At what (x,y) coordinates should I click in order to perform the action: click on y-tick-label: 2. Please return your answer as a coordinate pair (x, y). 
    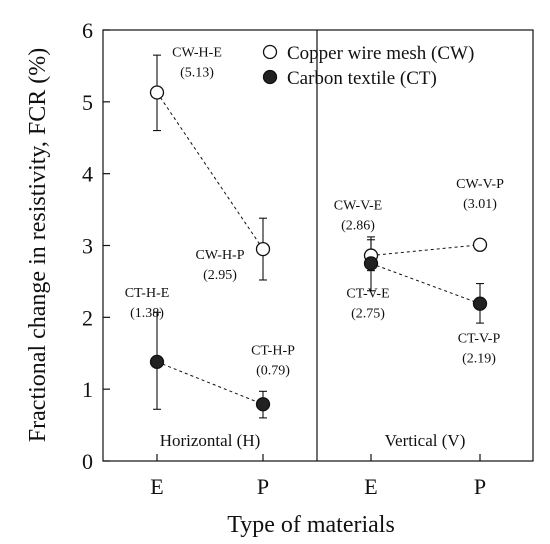
    Looking at the image, I should click on (87, 317).